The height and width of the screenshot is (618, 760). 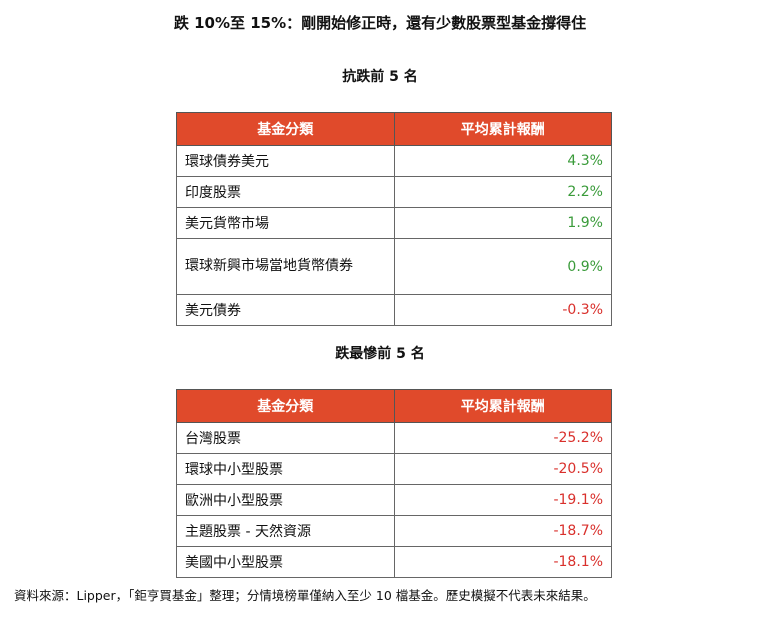 What do you see at coordinates (502, 161) in the screenshot?
I see `average-return: 4.3%` at bounding box center [502, 161].